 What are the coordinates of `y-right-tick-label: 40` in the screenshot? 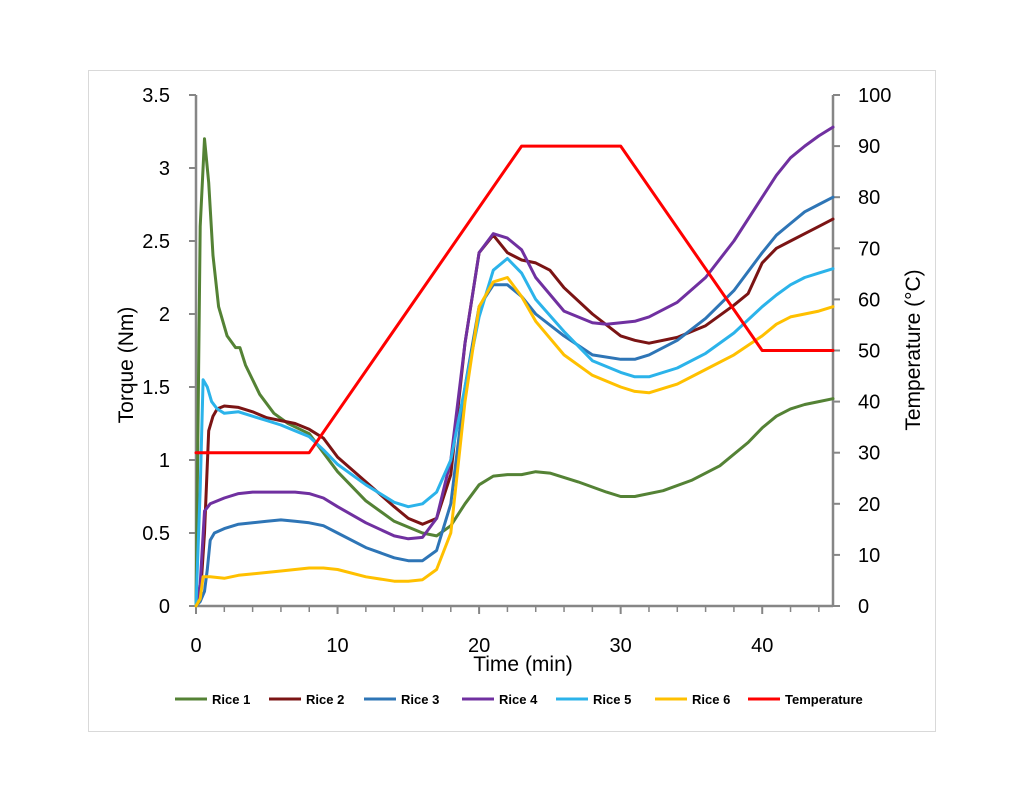 It's located at (869, 403).